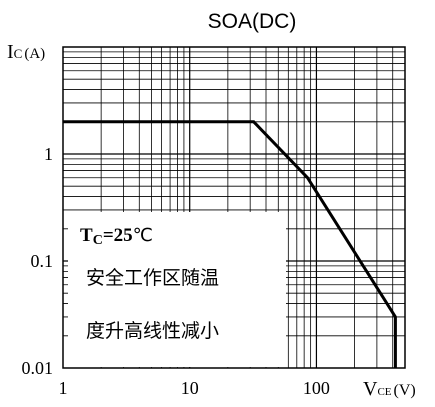 The width and height of the screenshot is (435, 407). Describe the element at coordinates (143, 235) in the screenshot. I see `condition-unit: ℃` at that location.